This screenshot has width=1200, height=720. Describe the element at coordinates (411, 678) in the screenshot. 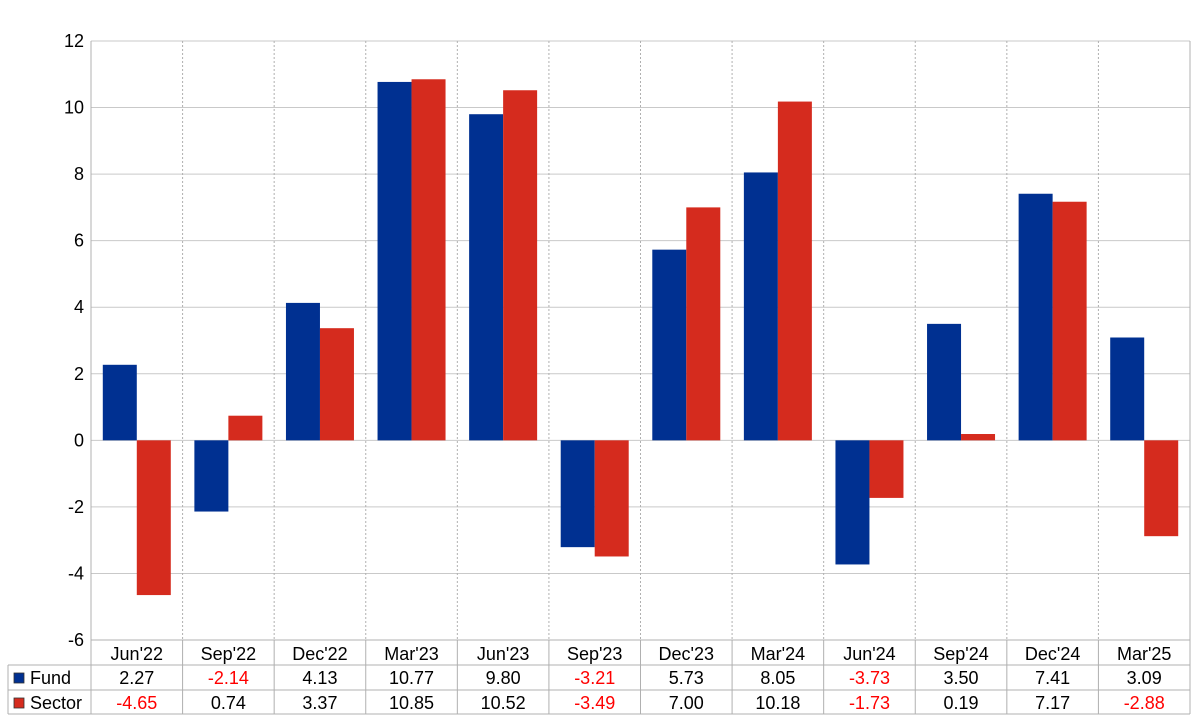

I see `data-label-fund: 10.77` at that location.